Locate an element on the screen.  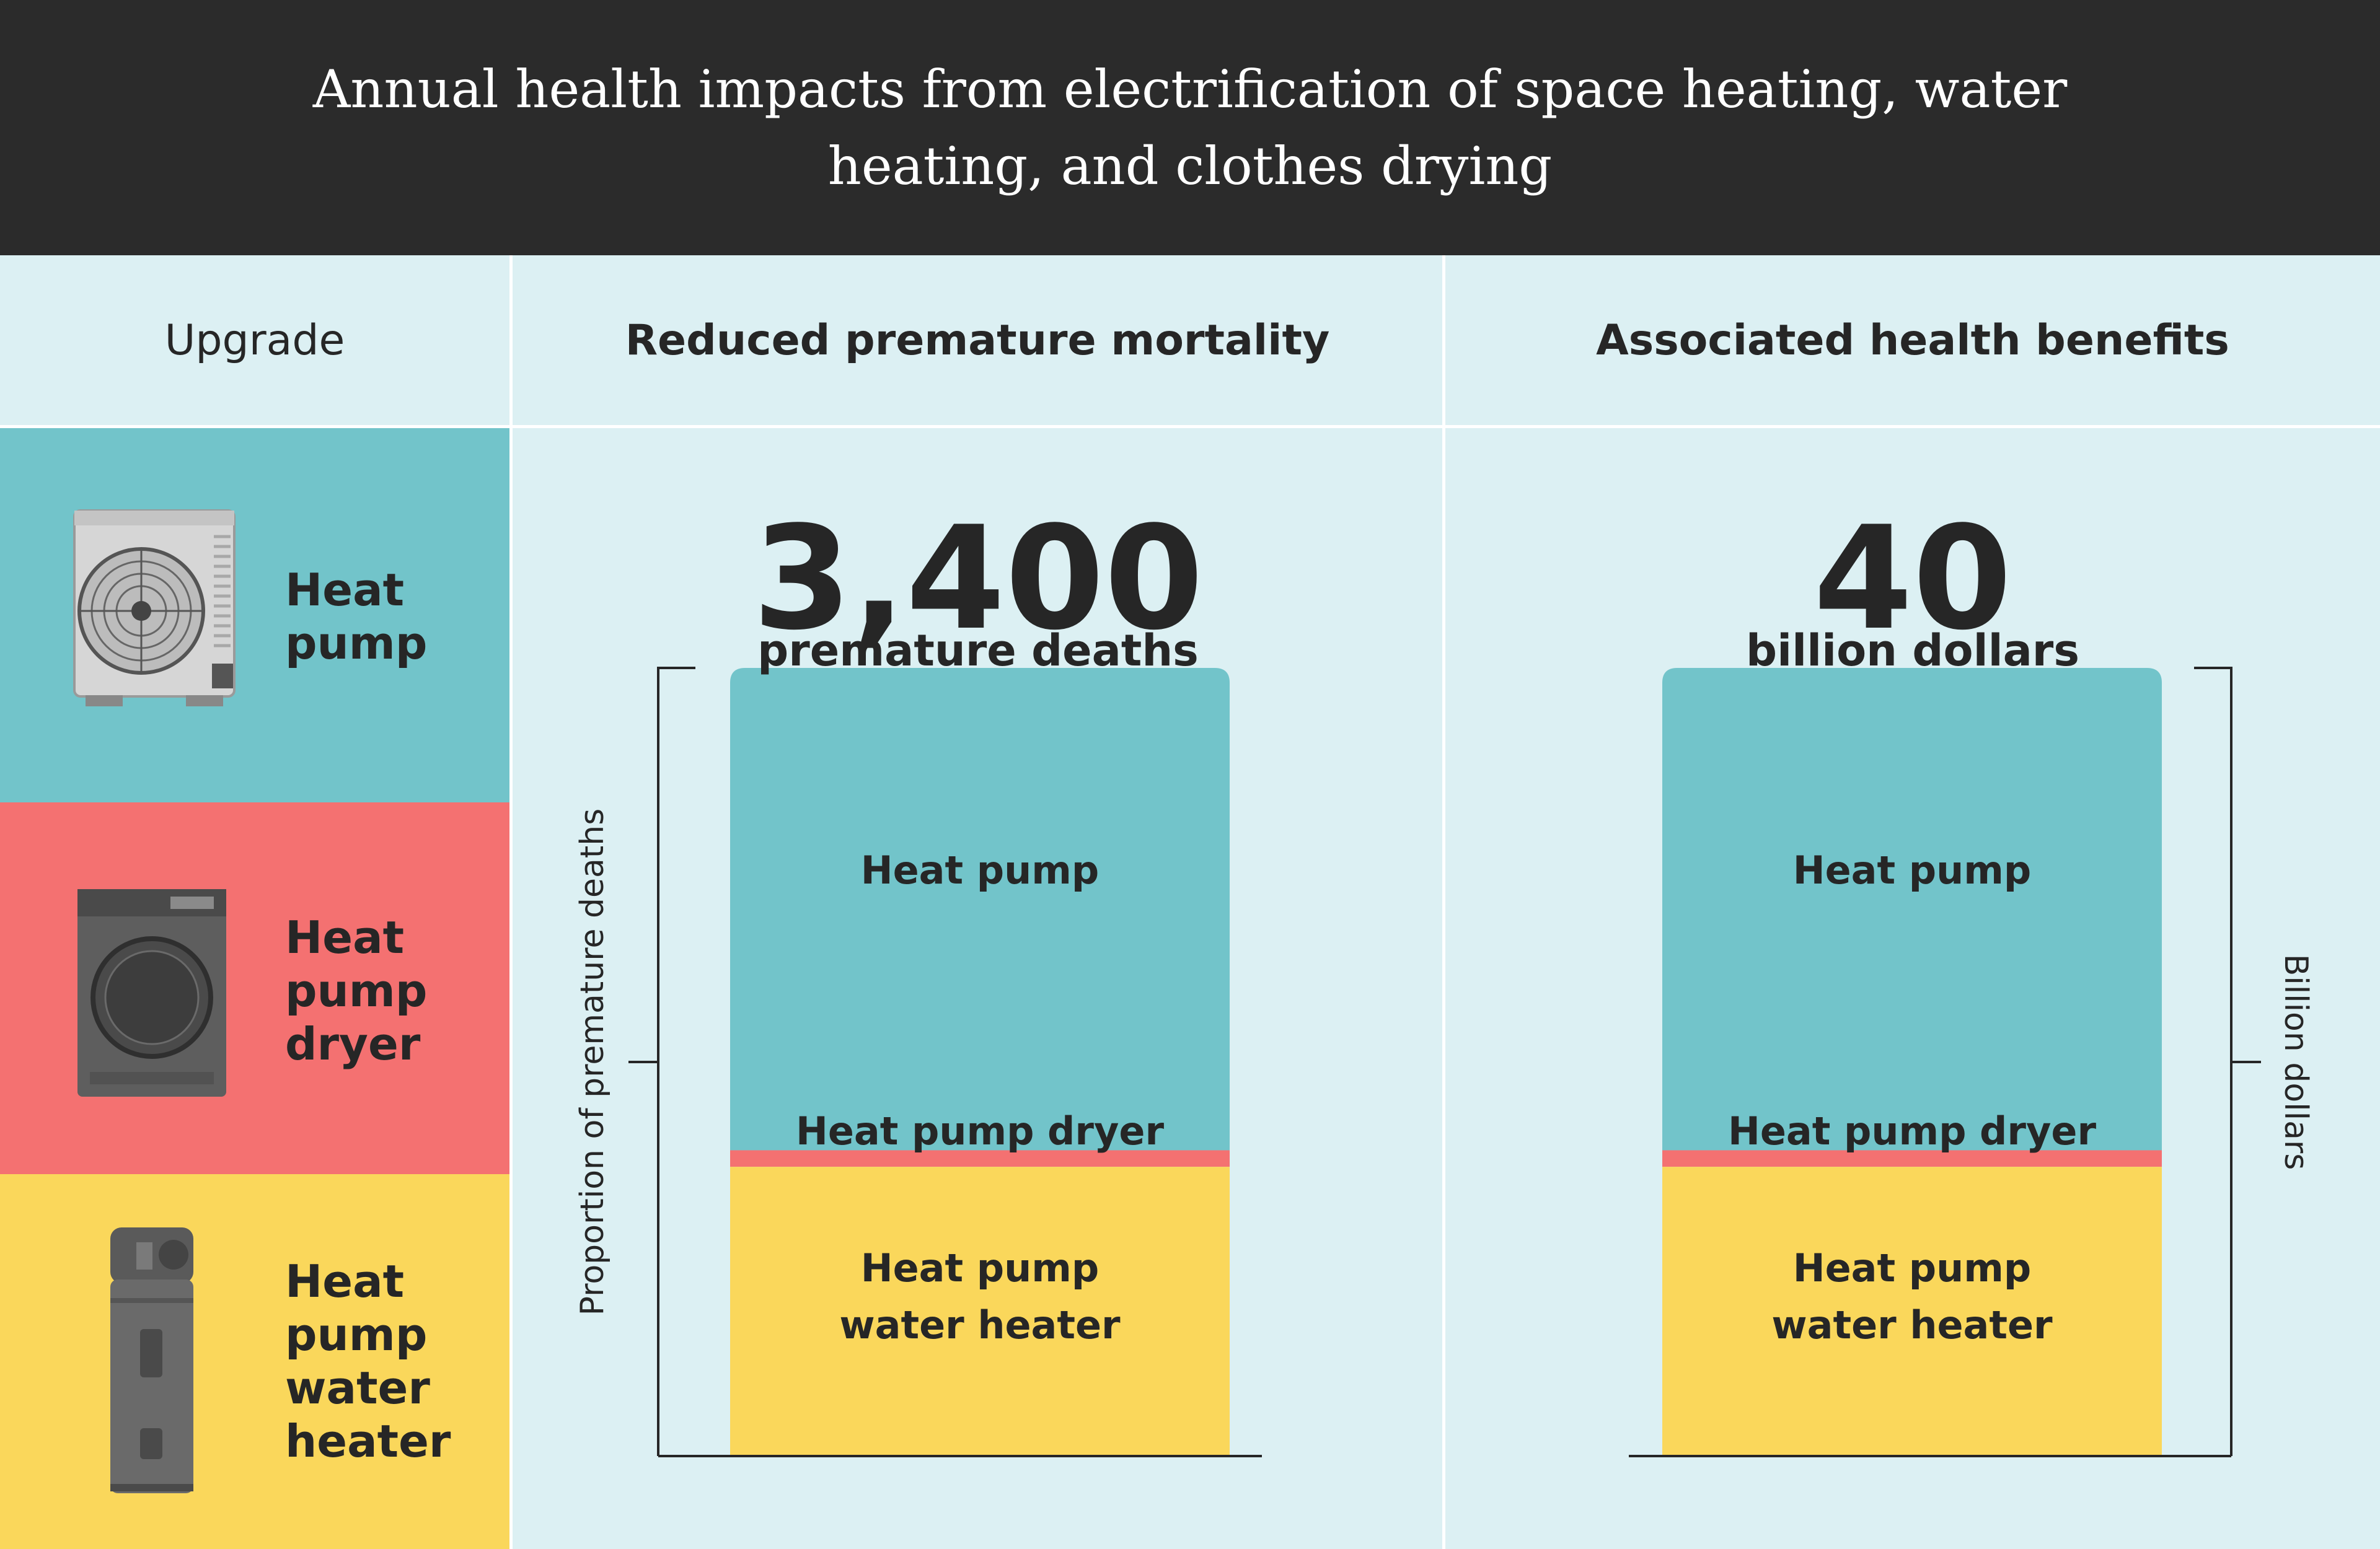
upgrade-row-heat-pump-water-heater: Heat pump water heater is located at coordinates (254, 1361).